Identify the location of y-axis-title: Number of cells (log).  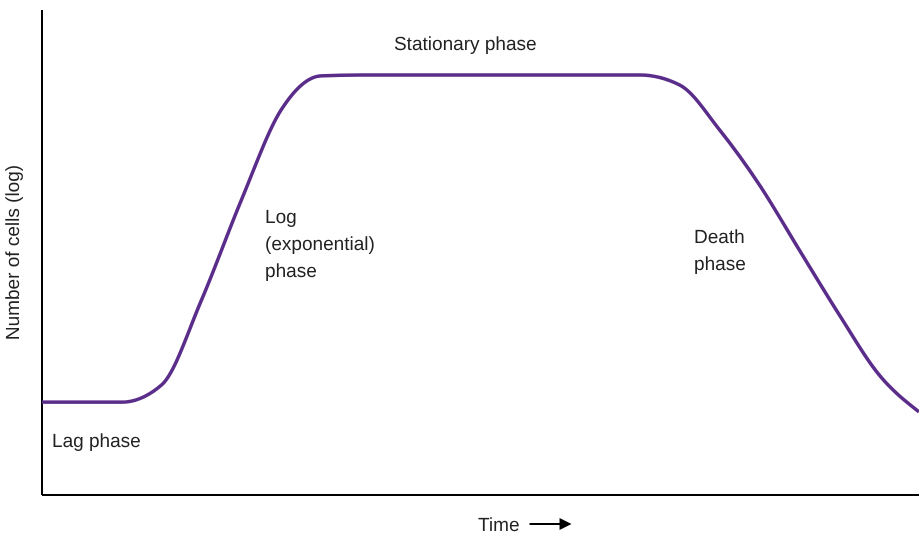
(13, 252).